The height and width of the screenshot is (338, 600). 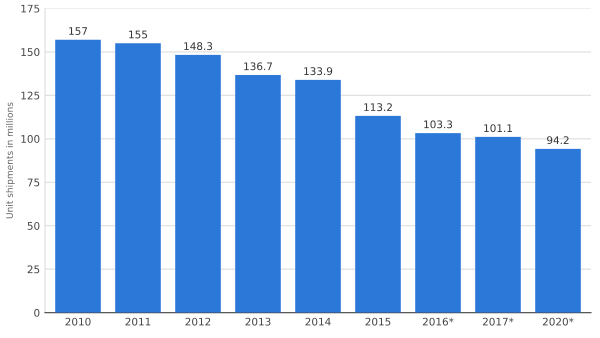 I want to click on x-tick-label: 2016*, so click(x=438, y=322).